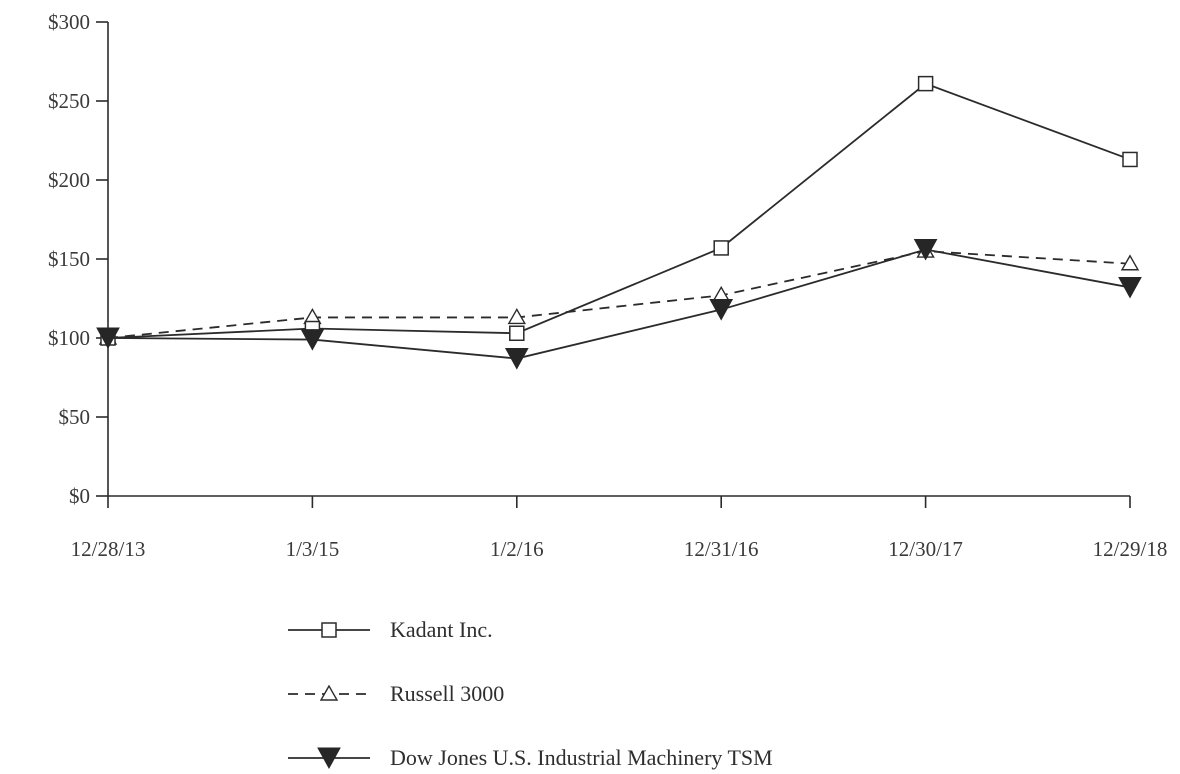  I want to click on x-tick-label: 12/29/18, so click(1130, 549).